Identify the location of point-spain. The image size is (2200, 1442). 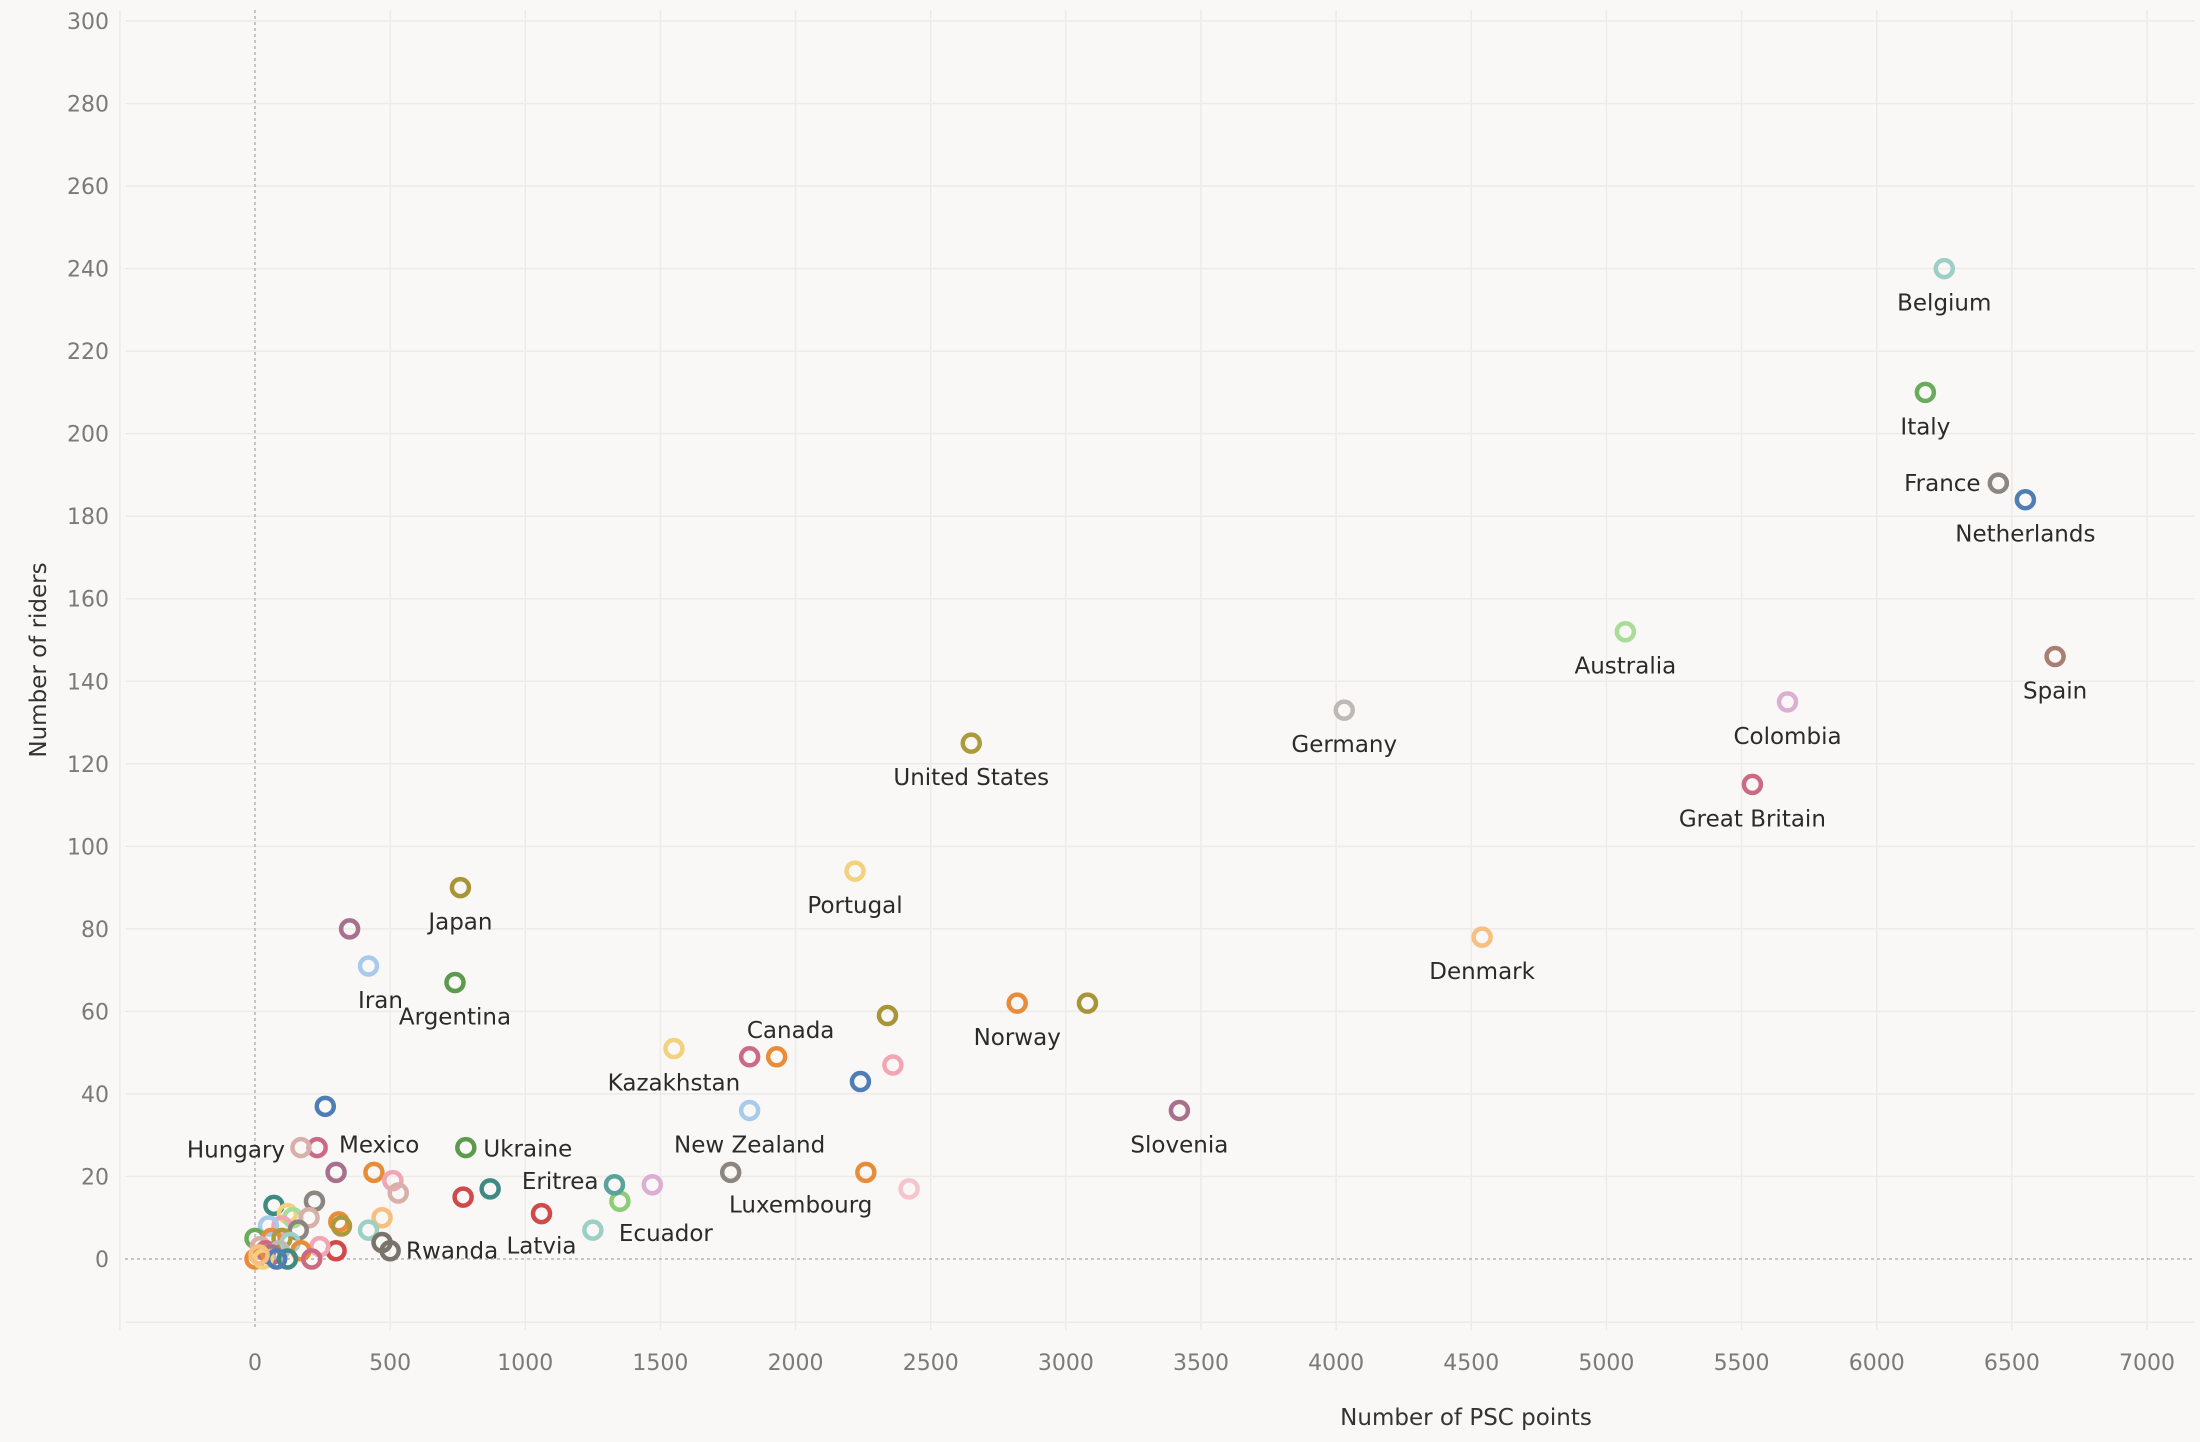
(2055, 656).